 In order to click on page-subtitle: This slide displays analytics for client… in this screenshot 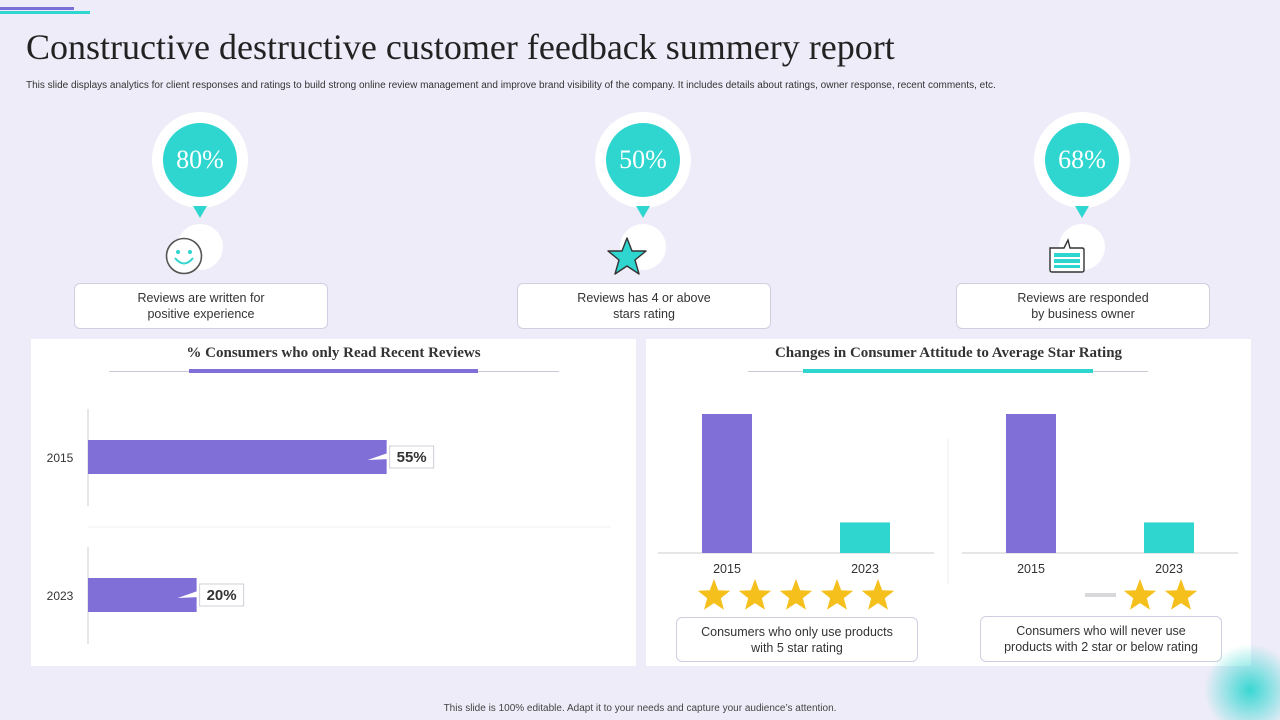, I will do `click(511, 85)`.